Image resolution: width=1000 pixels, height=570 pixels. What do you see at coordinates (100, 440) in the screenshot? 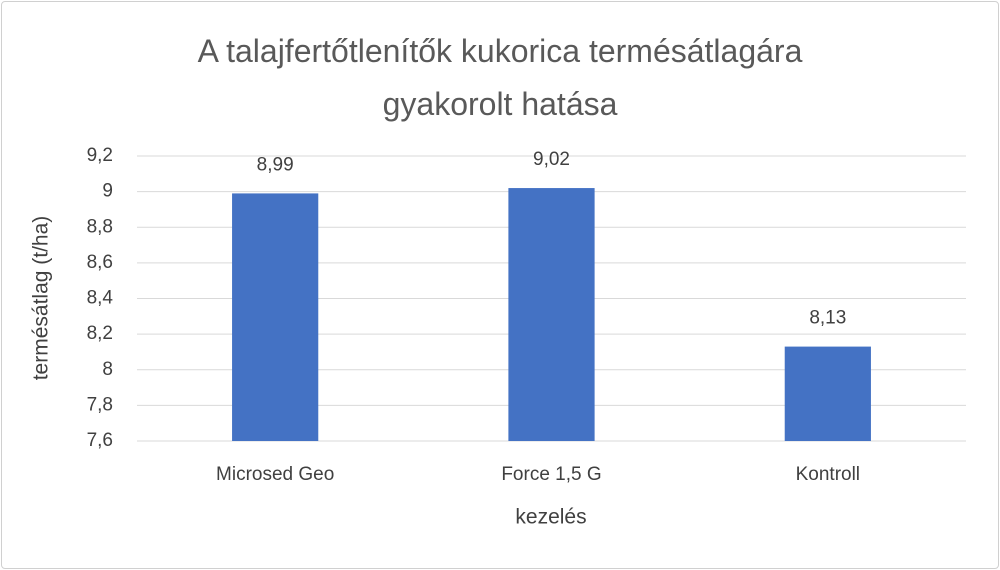
I see `y-tick-label: 7,6` at bounding box center [100, 440].